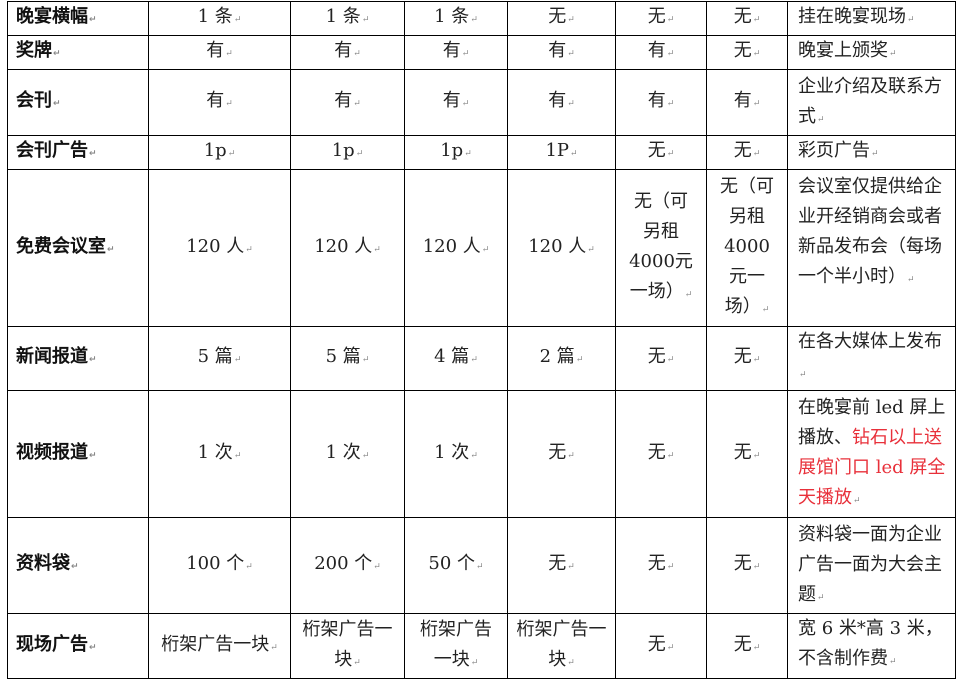  I want to click on row-label: 会刊, so click(38, 100).